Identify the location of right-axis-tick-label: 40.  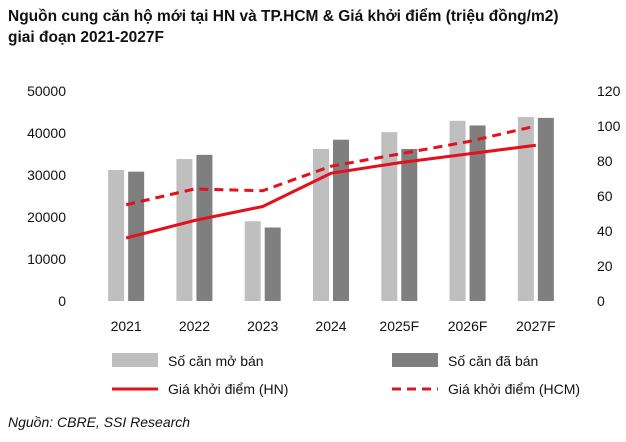
(605, 231).